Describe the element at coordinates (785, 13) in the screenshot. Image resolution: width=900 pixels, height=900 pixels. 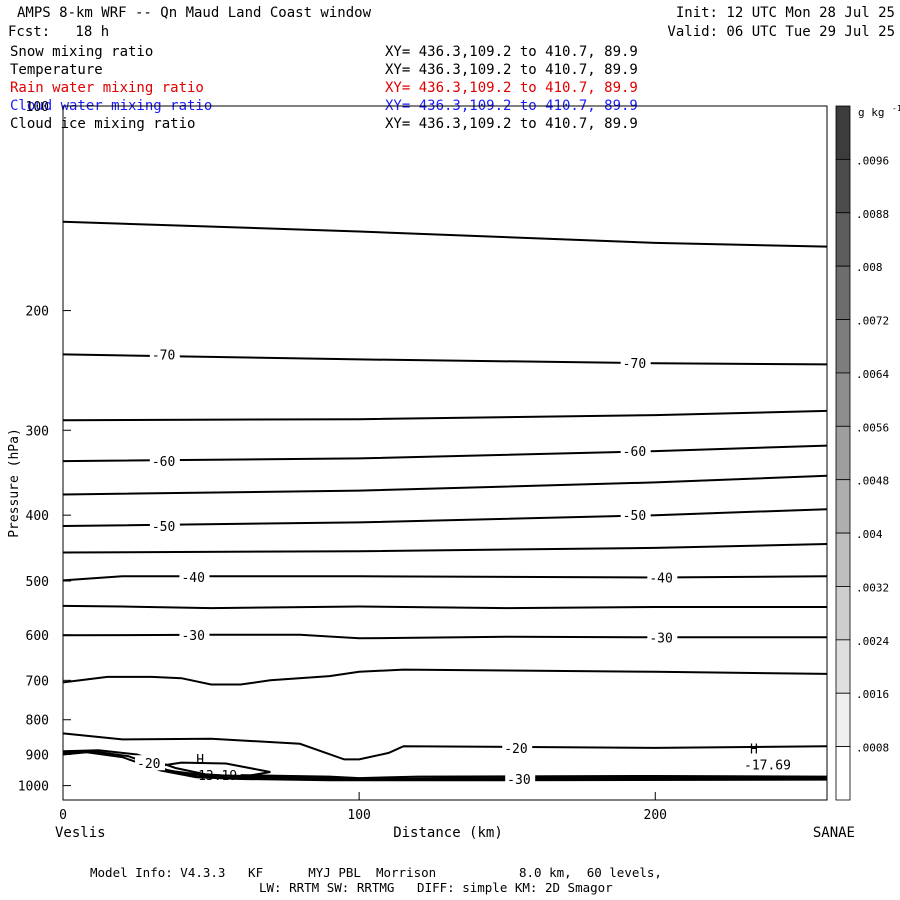
I see `init-time: Init: 12 UTC Mon 28 Jul 25` at that location.